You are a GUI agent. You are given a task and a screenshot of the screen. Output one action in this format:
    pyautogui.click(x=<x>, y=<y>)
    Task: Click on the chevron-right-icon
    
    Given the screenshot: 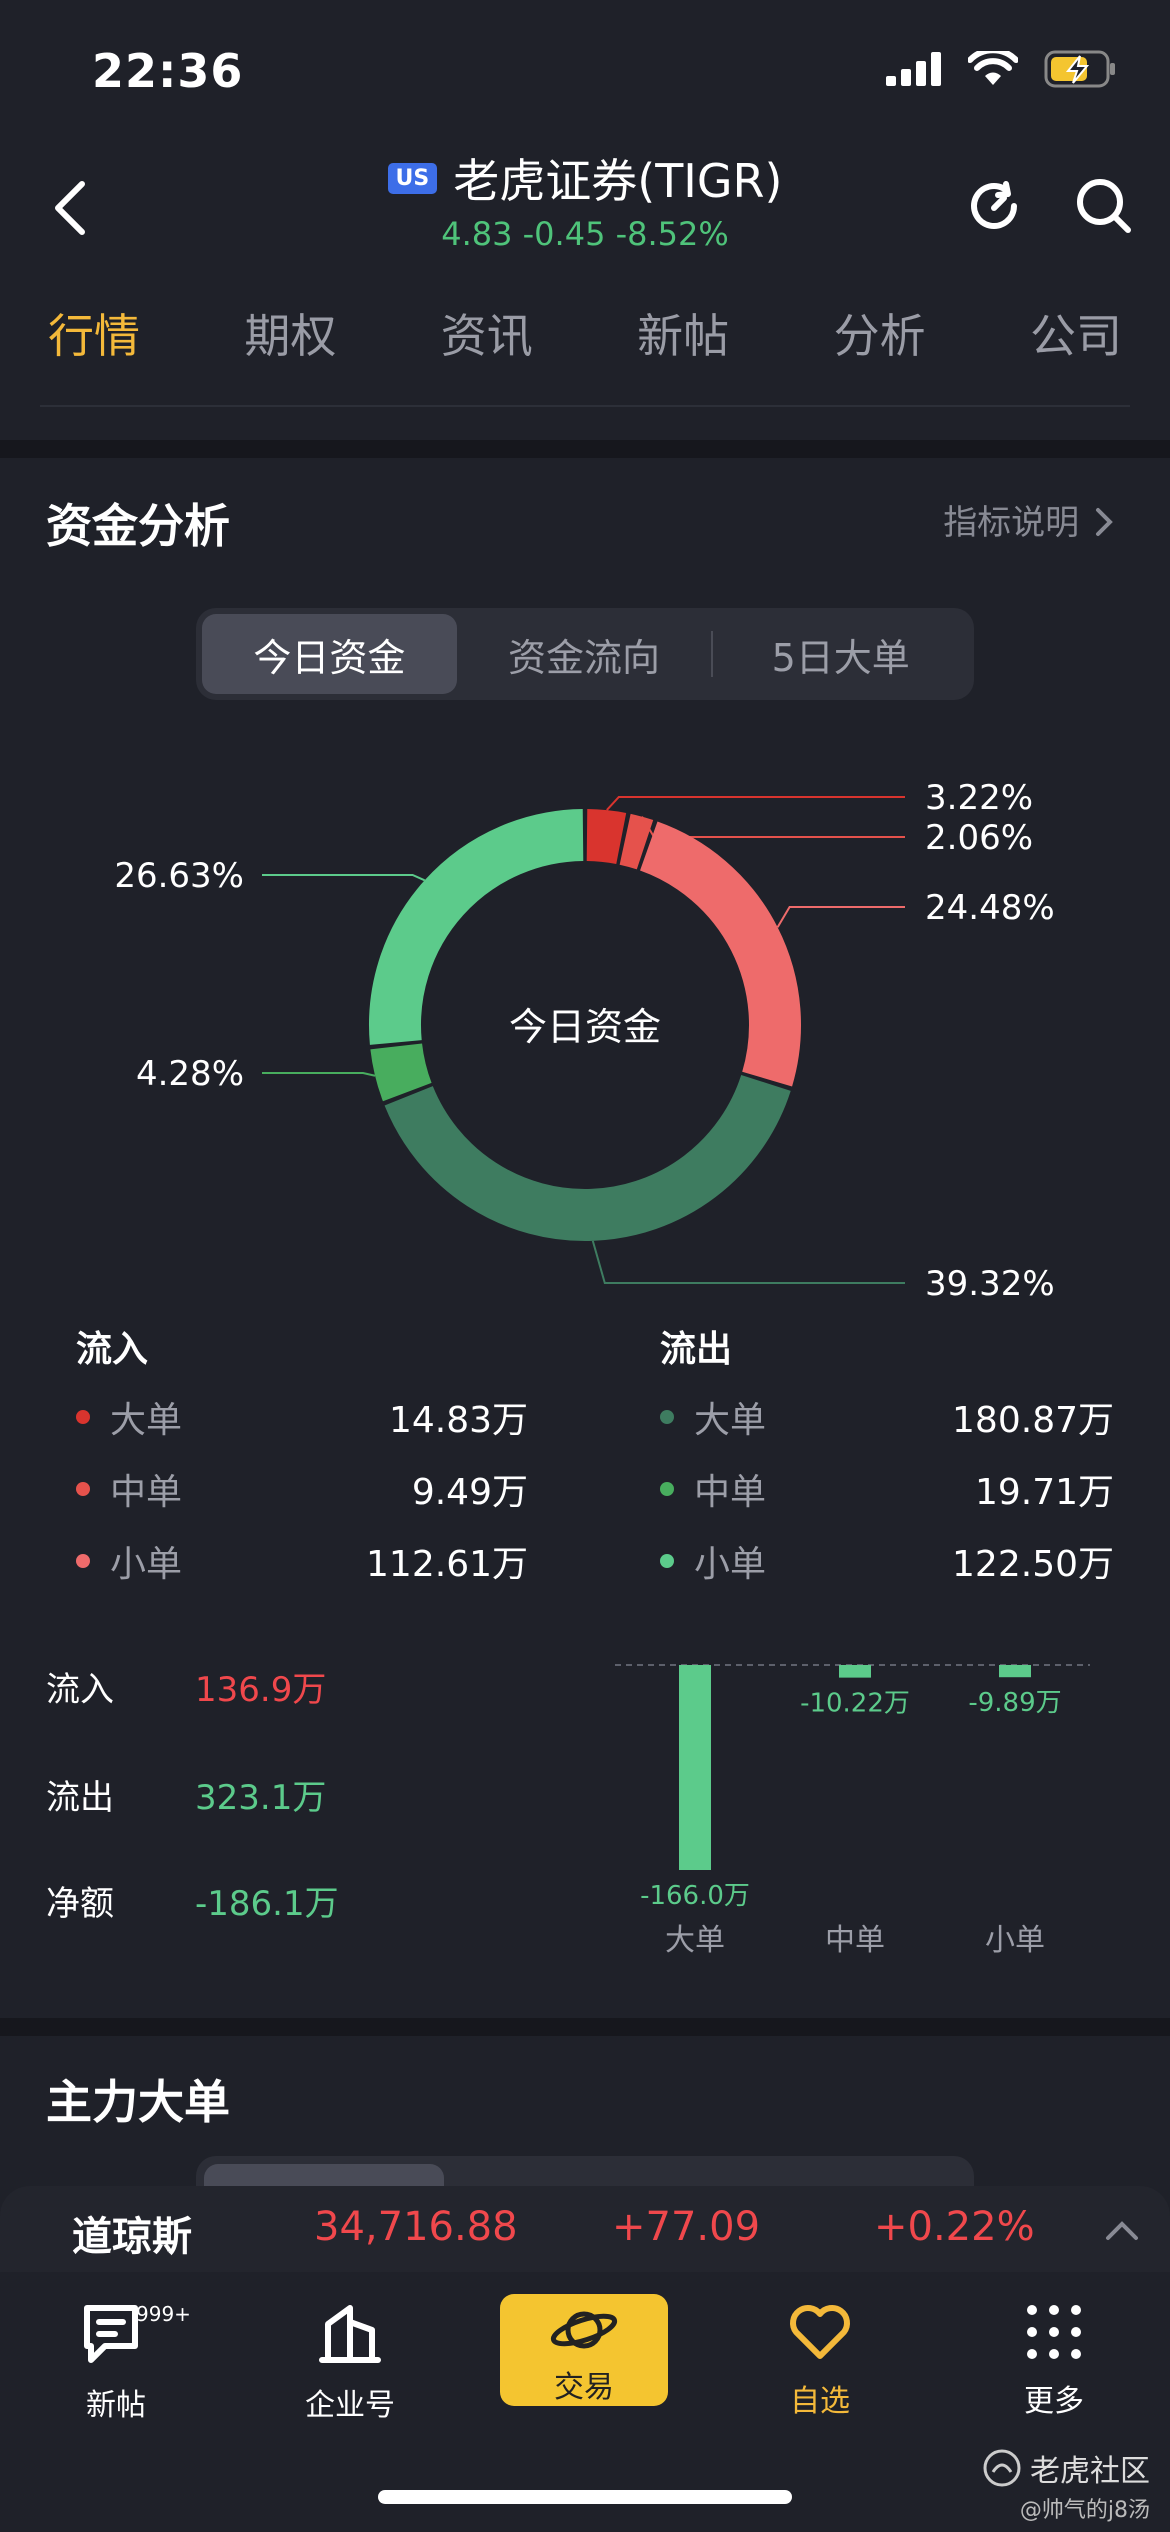 What is the action you would take?
    pyautogui.click(x=1104, y=522)
    